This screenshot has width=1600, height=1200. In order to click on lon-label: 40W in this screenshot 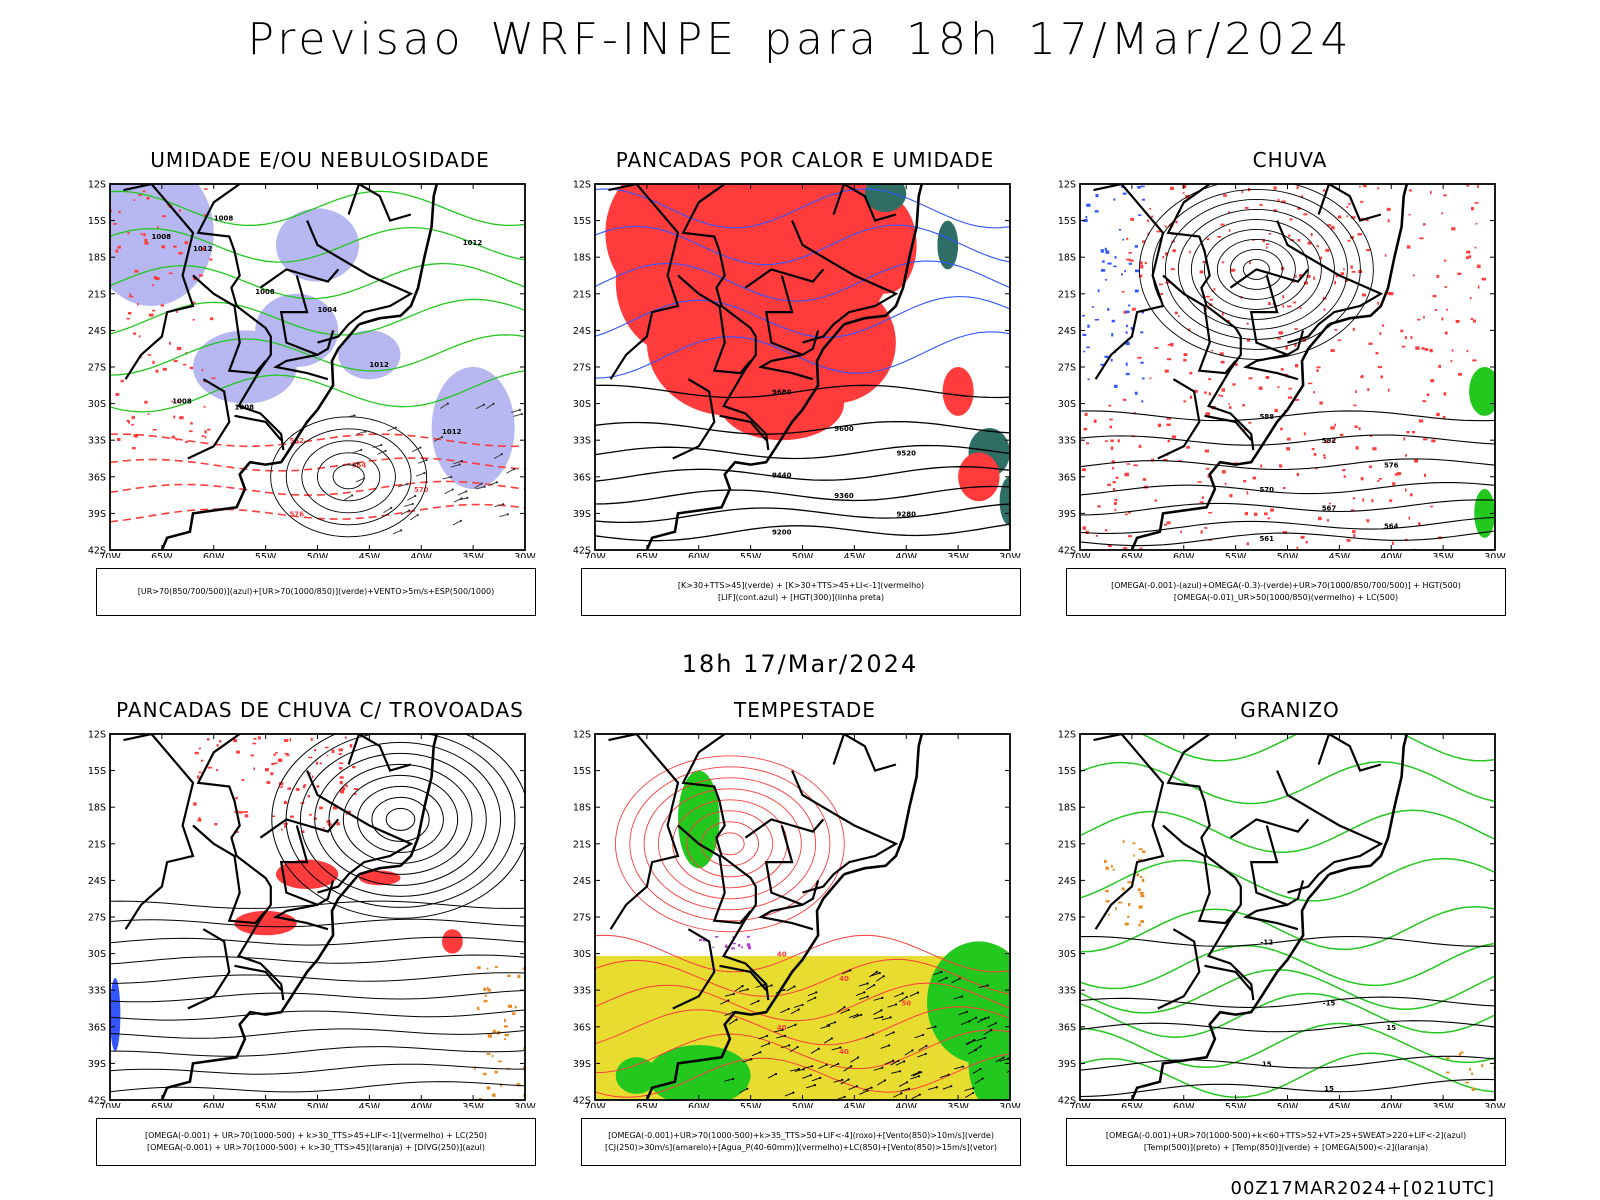, I will do `click(1392, 555)`.